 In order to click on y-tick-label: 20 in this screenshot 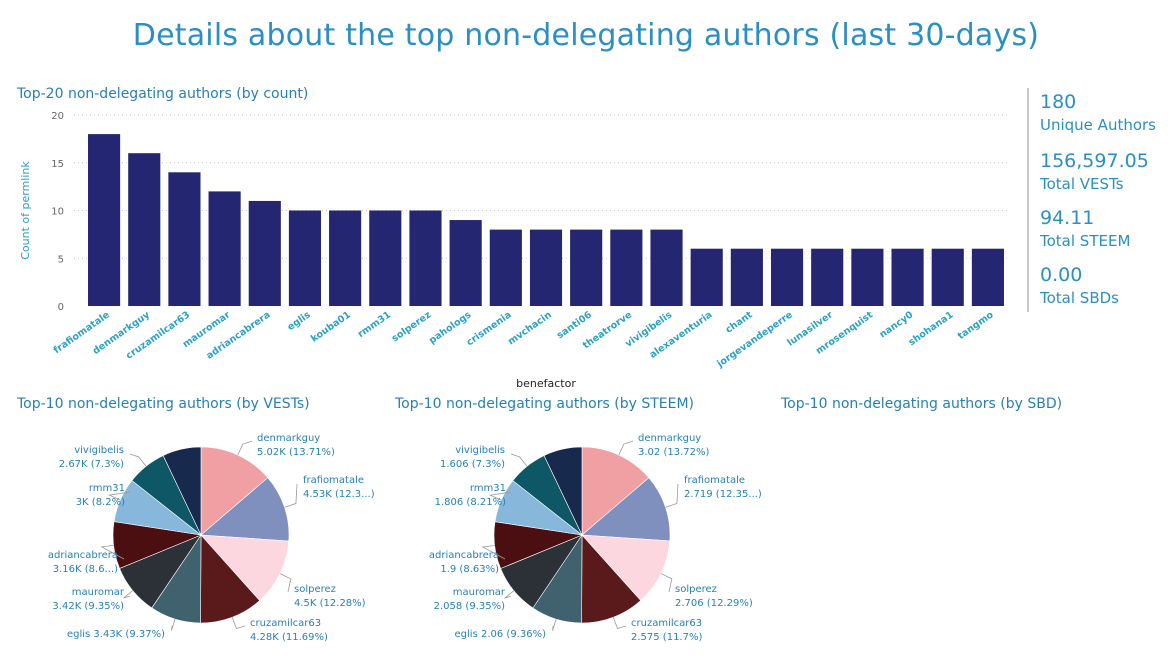, I will do `click(57, 116)`.